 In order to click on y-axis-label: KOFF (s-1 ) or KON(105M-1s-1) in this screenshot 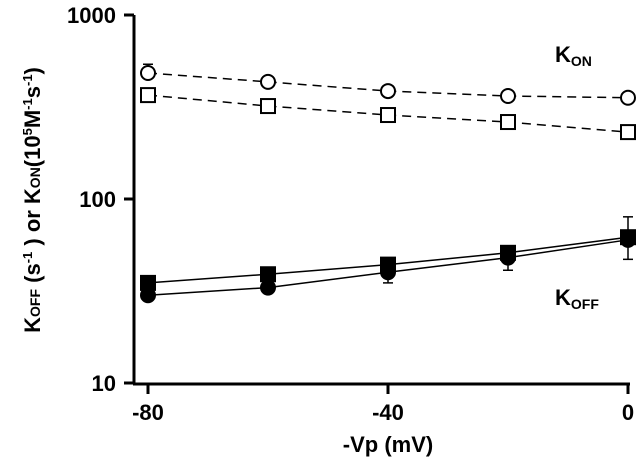, I will do `click(32, 200)`.